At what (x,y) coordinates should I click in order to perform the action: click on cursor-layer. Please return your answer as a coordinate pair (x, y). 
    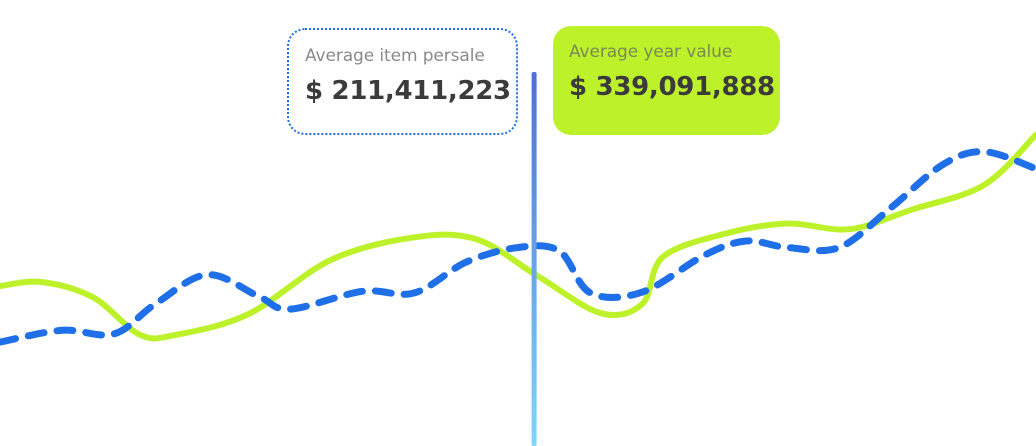
    Looking at the image, I should click on (534, 259).